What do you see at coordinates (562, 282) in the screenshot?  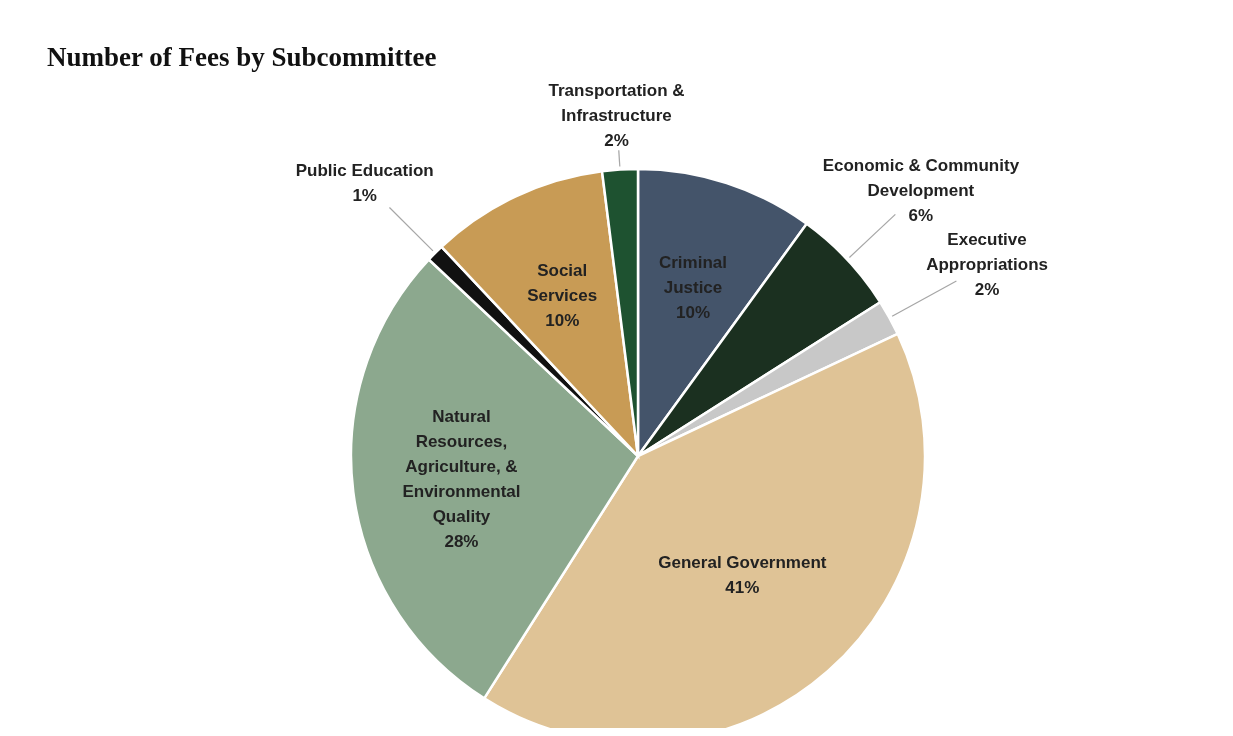 I see `slice-label: Social Services` at bounding box center [562, 282].